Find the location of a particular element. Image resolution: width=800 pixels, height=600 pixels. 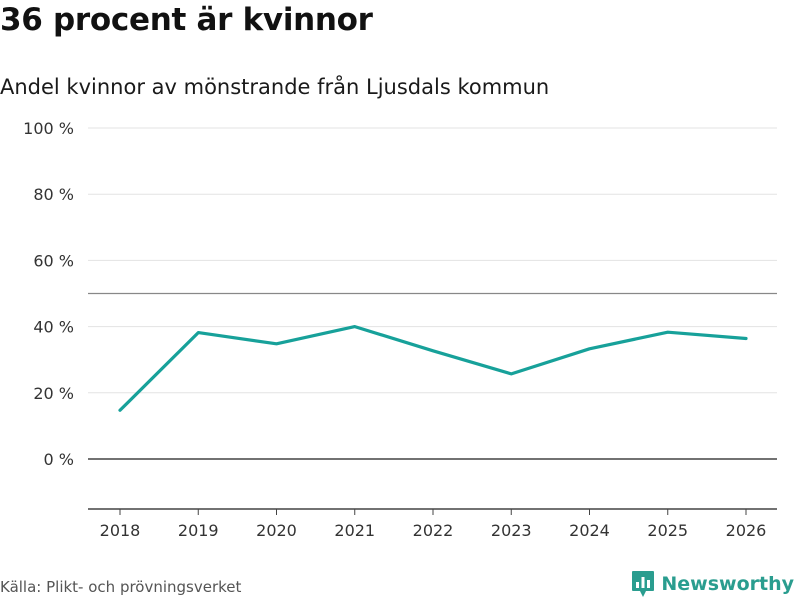

x-tick-label: 2020 is located at coordinates (276, 530).